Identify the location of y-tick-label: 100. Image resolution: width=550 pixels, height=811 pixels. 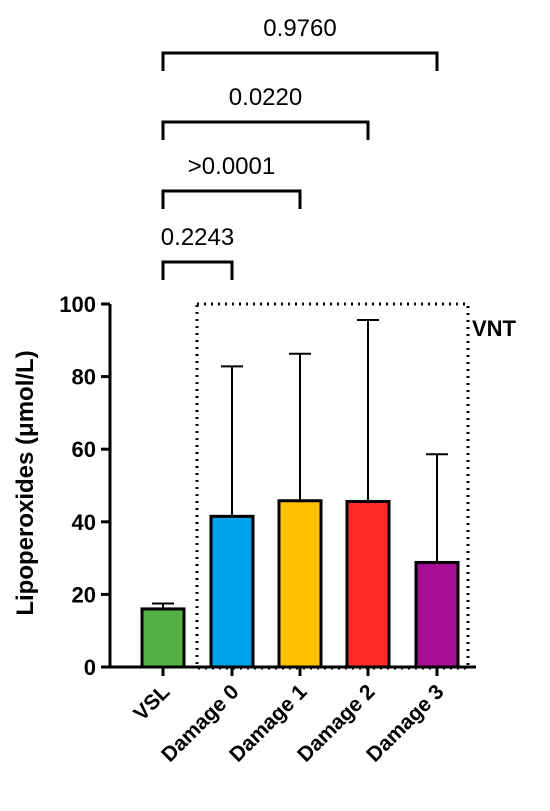
(77, 304).